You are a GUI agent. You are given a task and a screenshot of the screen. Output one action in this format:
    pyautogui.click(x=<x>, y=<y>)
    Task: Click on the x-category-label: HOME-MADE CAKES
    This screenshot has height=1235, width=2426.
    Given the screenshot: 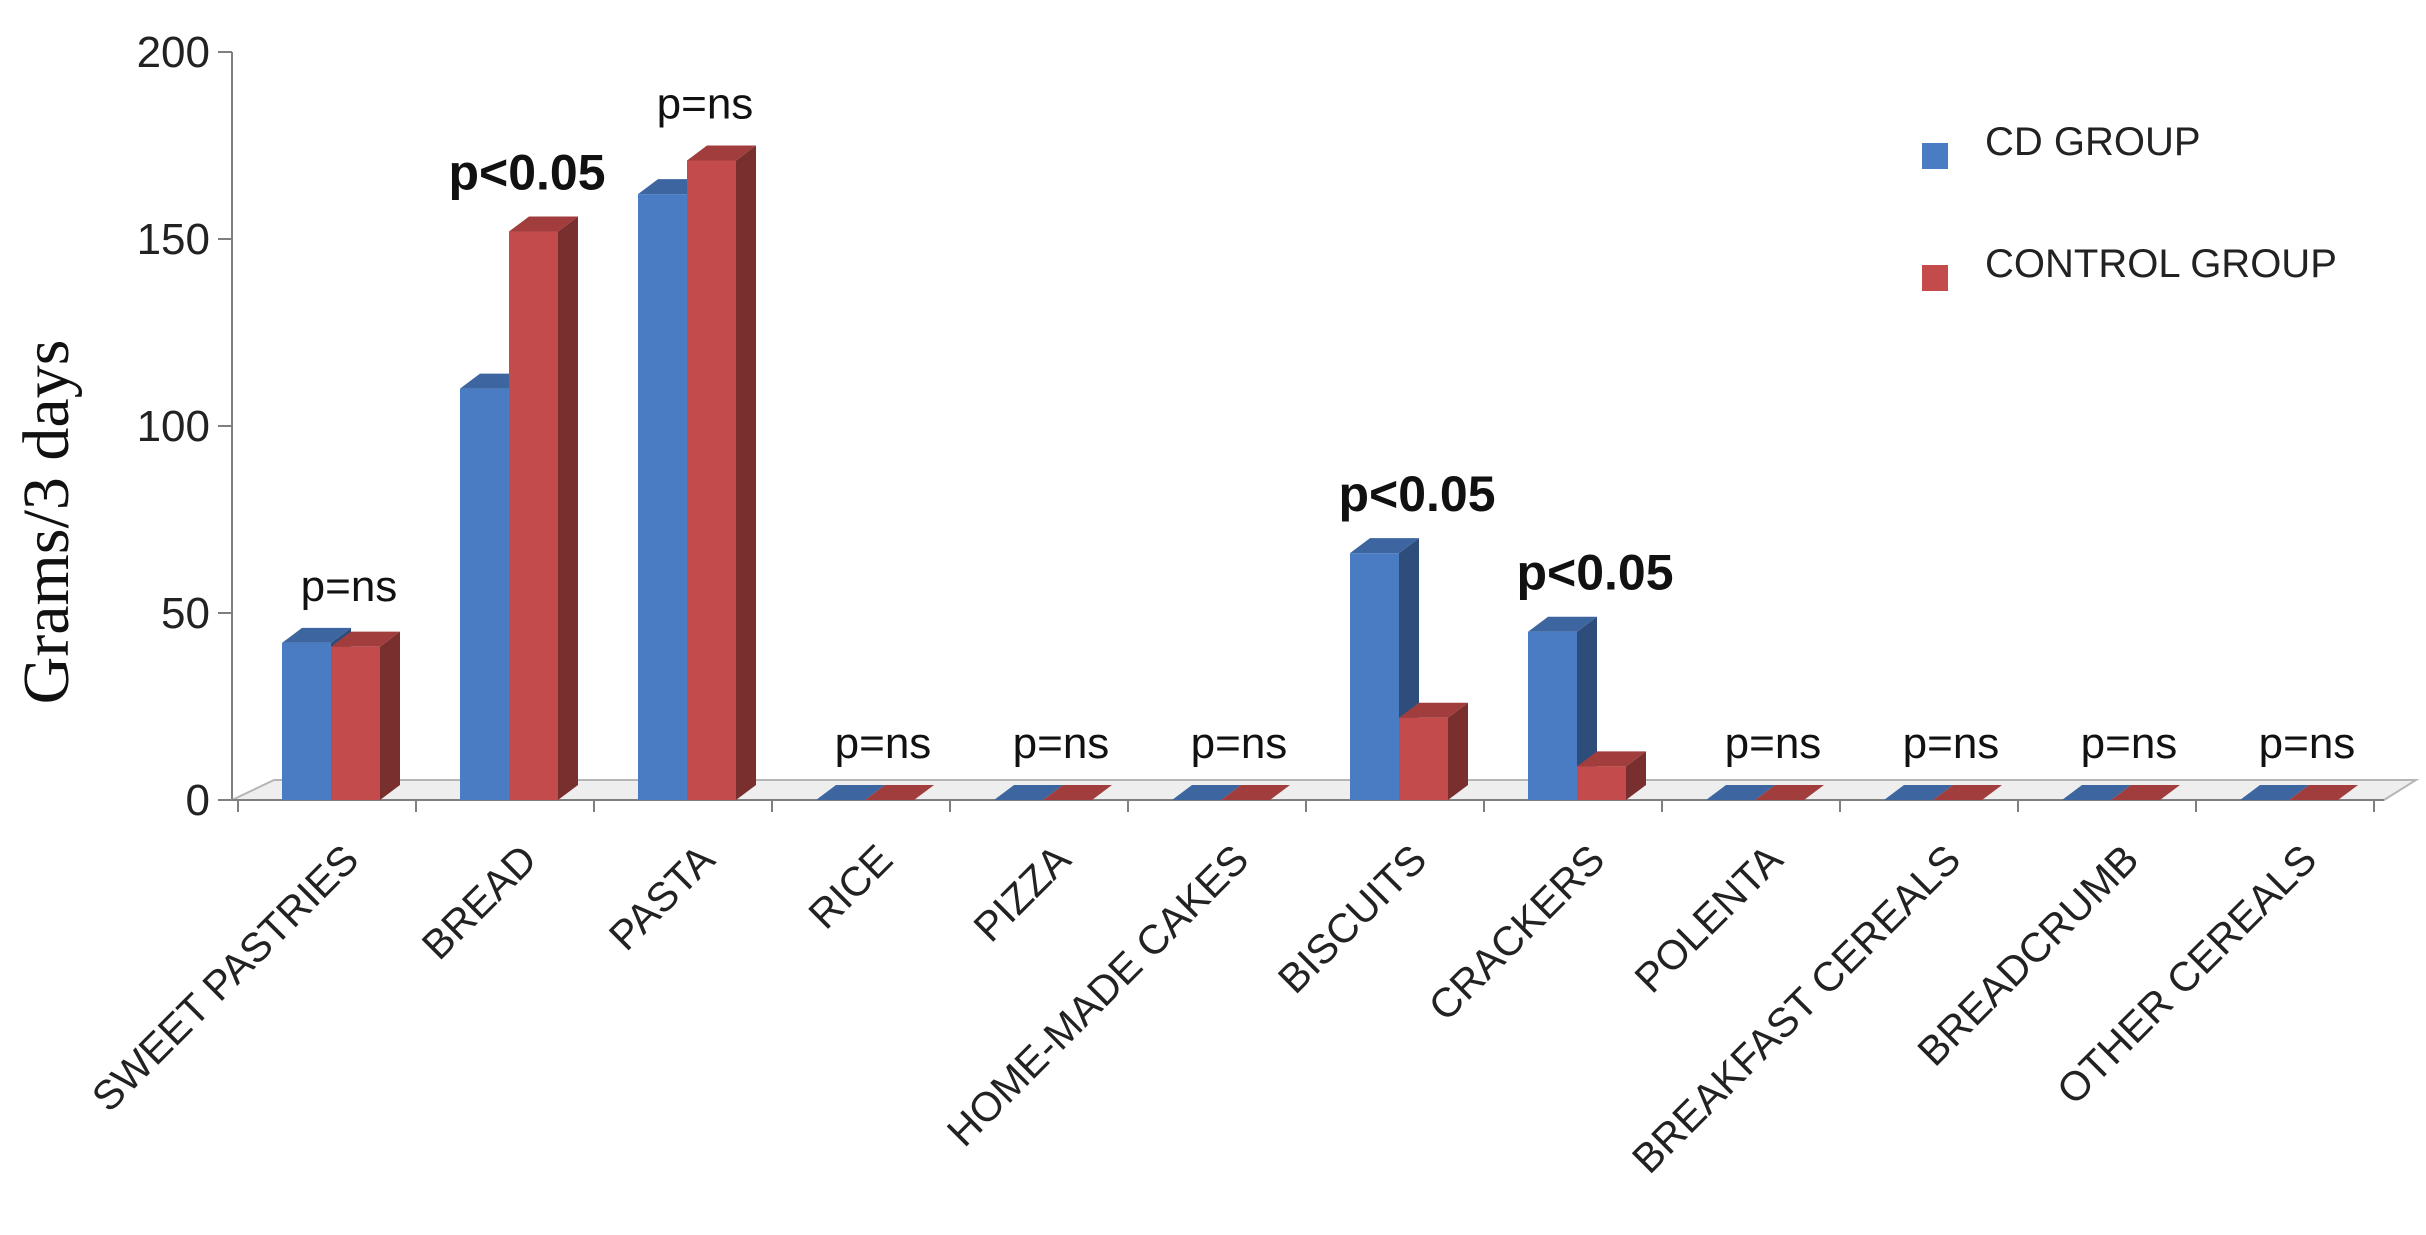 What is the action you would take?
    pyautogui.click(x=1097, y=995)
    